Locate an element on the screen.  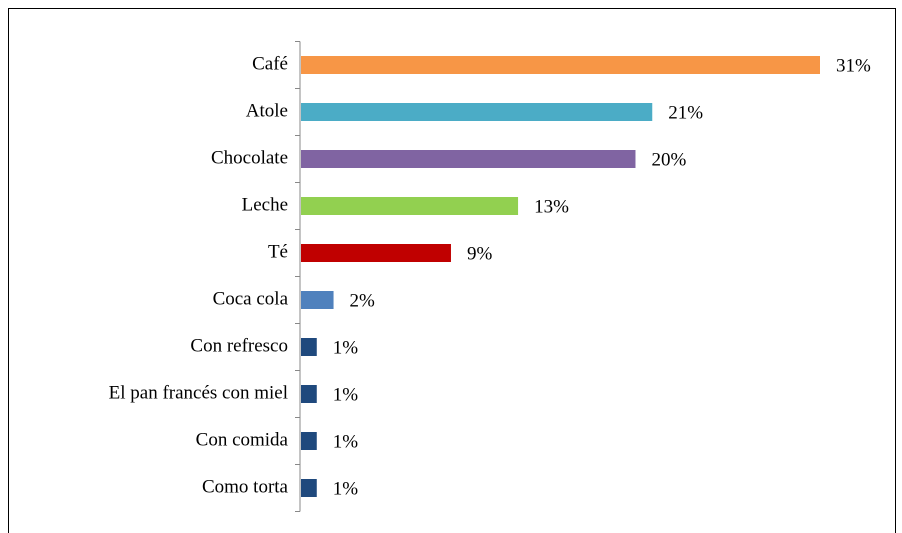
value-label: 13% is located at coordinates (551, 206).